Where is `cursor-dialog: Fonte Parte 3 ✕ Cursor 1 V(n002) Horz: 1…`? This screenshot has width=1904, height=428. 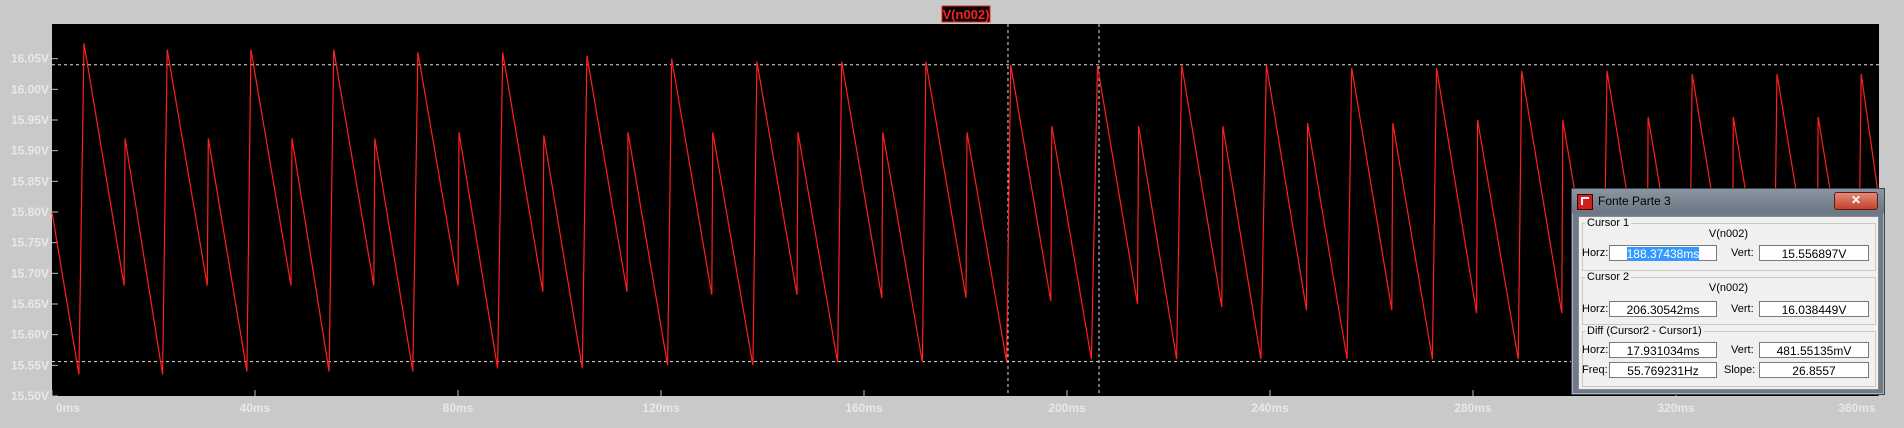 cursor-dialog: Fonte Parte 3 ✕ Cursor 1 V(n002) Horz: 1… is located at coordinates (1728, 291).